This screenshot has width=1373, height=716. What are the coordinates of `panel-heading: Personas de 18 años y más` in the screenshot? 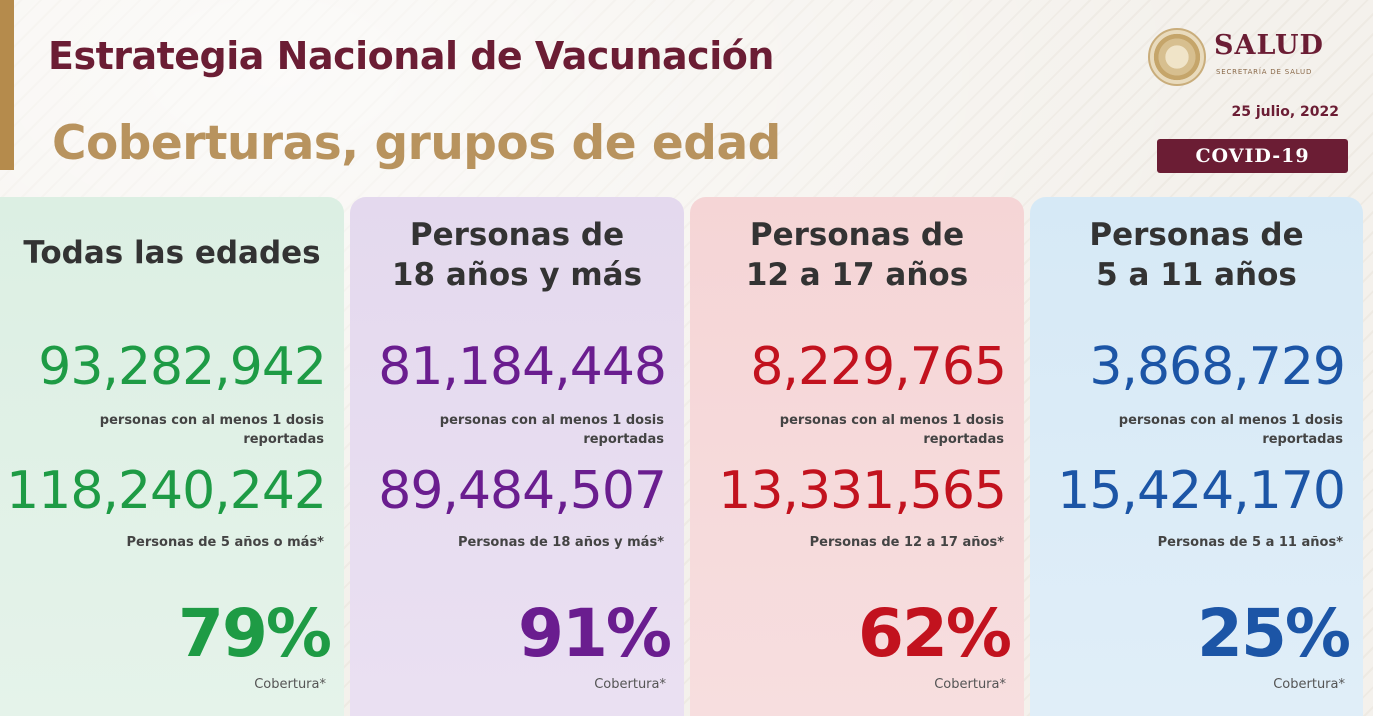 It's located at (517, 255).